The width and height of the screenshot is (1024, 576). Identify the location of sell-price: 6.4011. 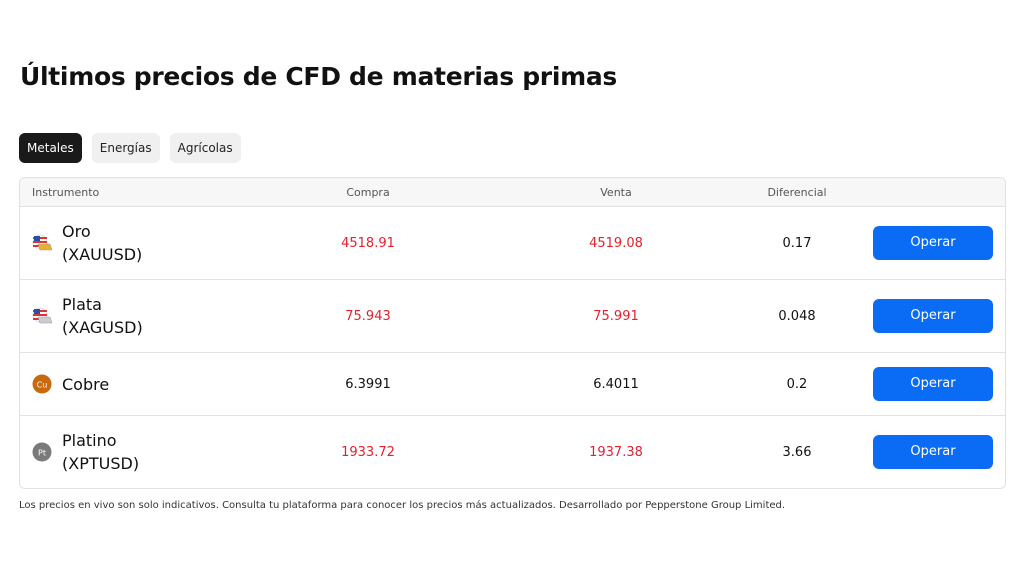
(616, 384).